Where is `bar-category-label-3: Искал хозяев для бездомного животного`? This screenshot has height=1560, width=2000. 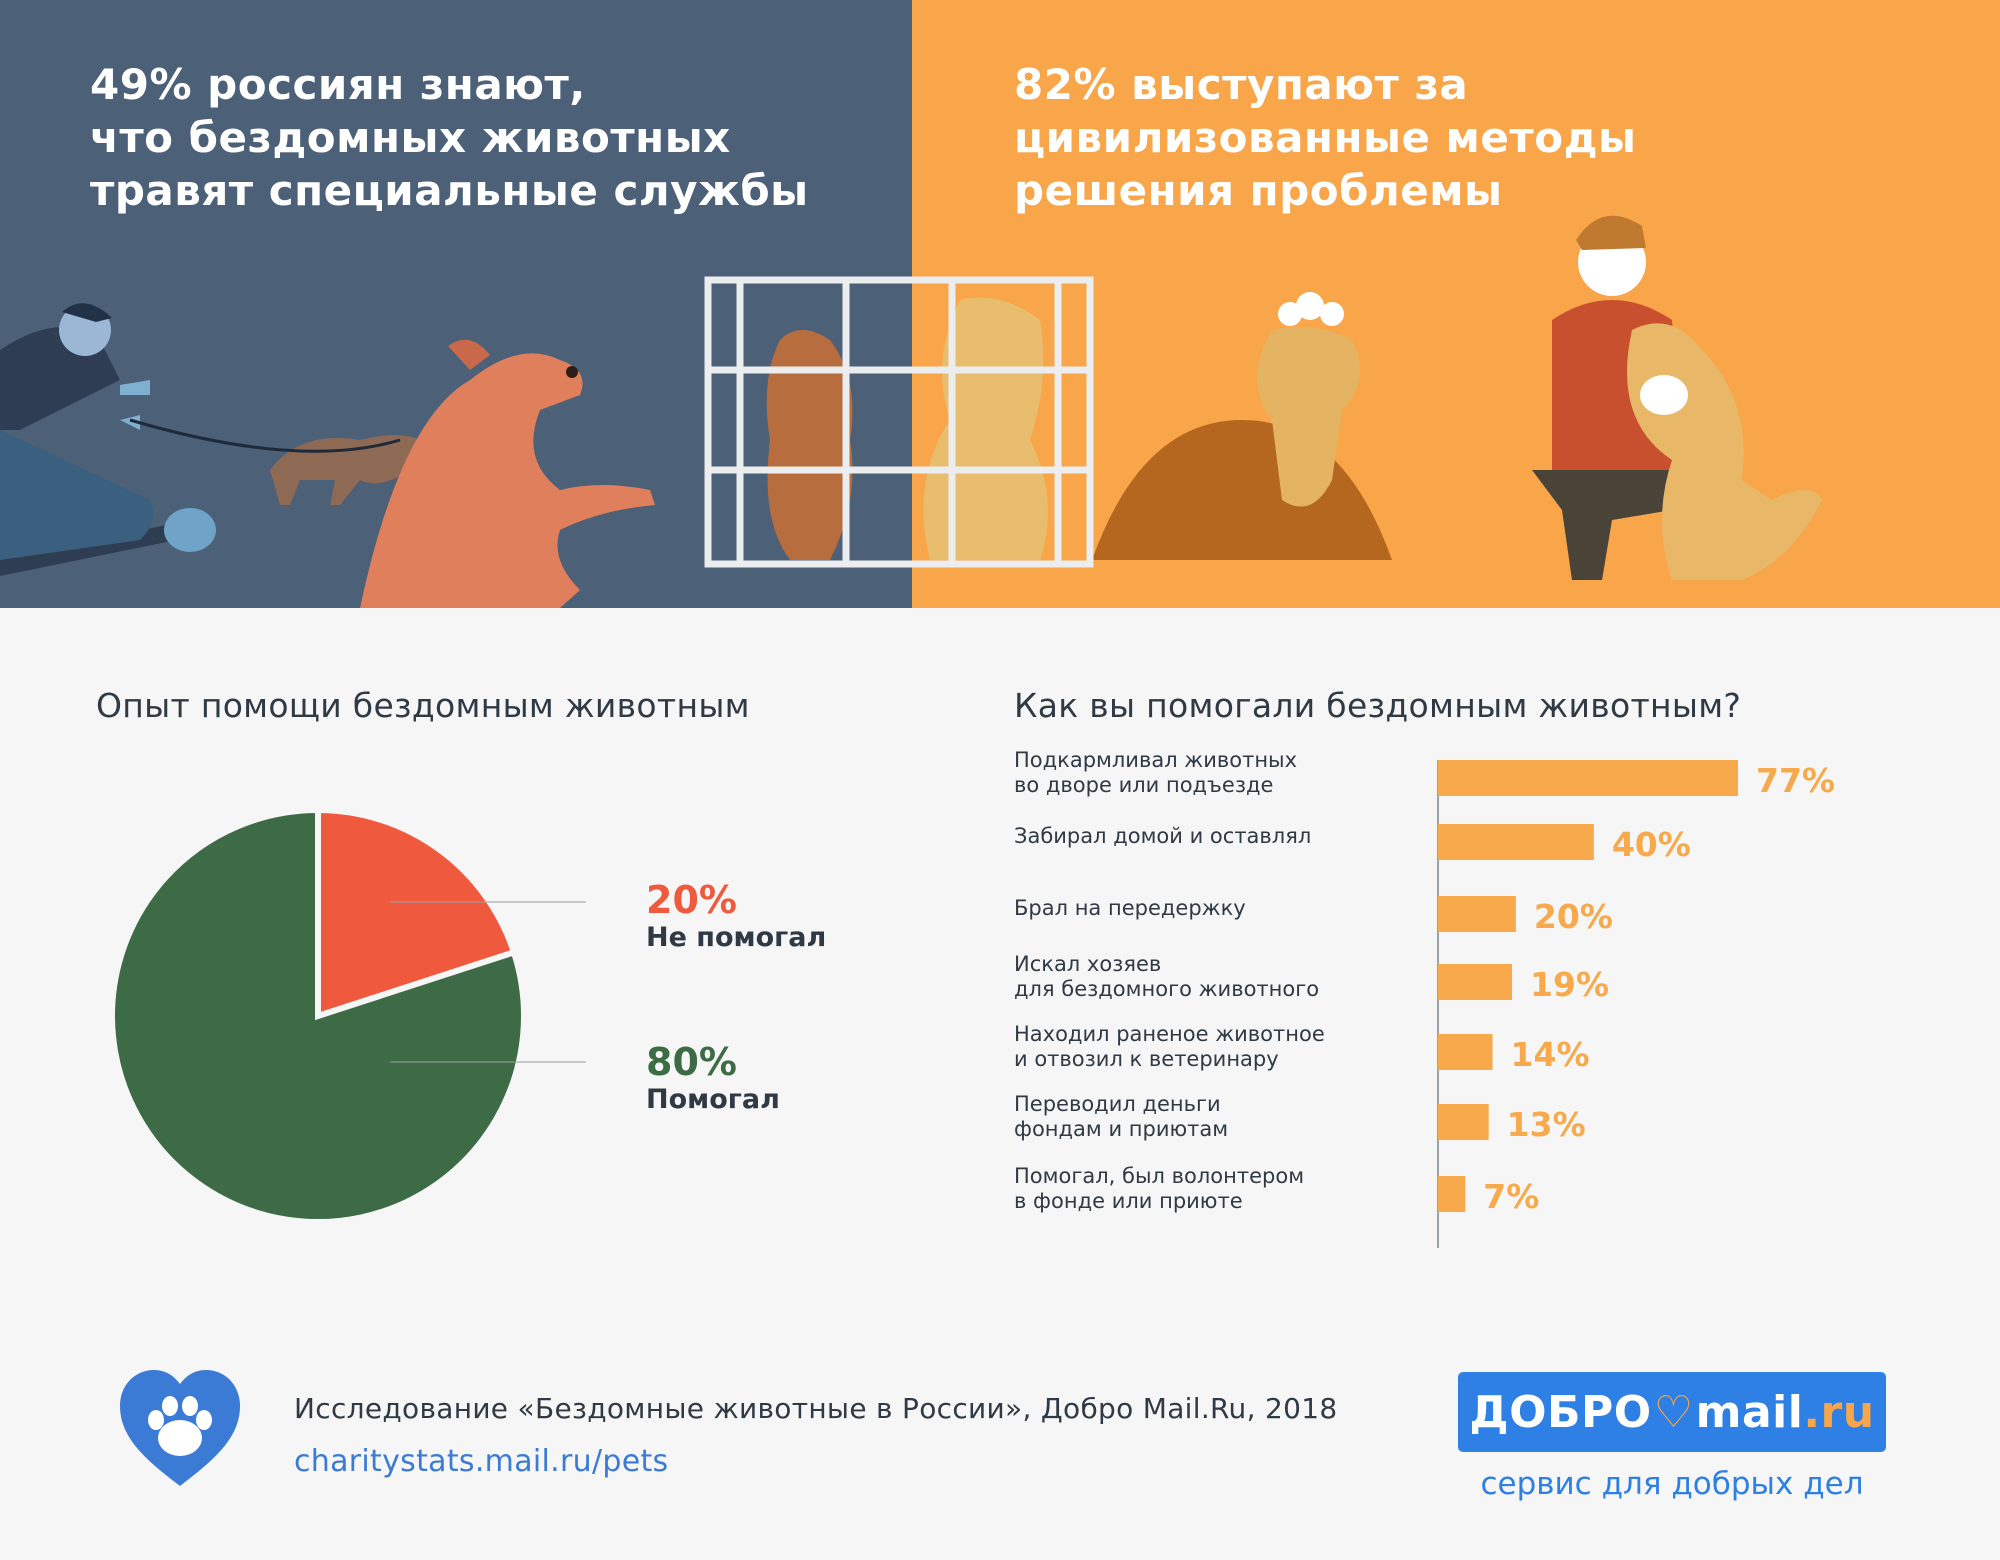 bar-category-label-3: Искал хозяев для бездомного животного is located at coordinates (1167, 976).